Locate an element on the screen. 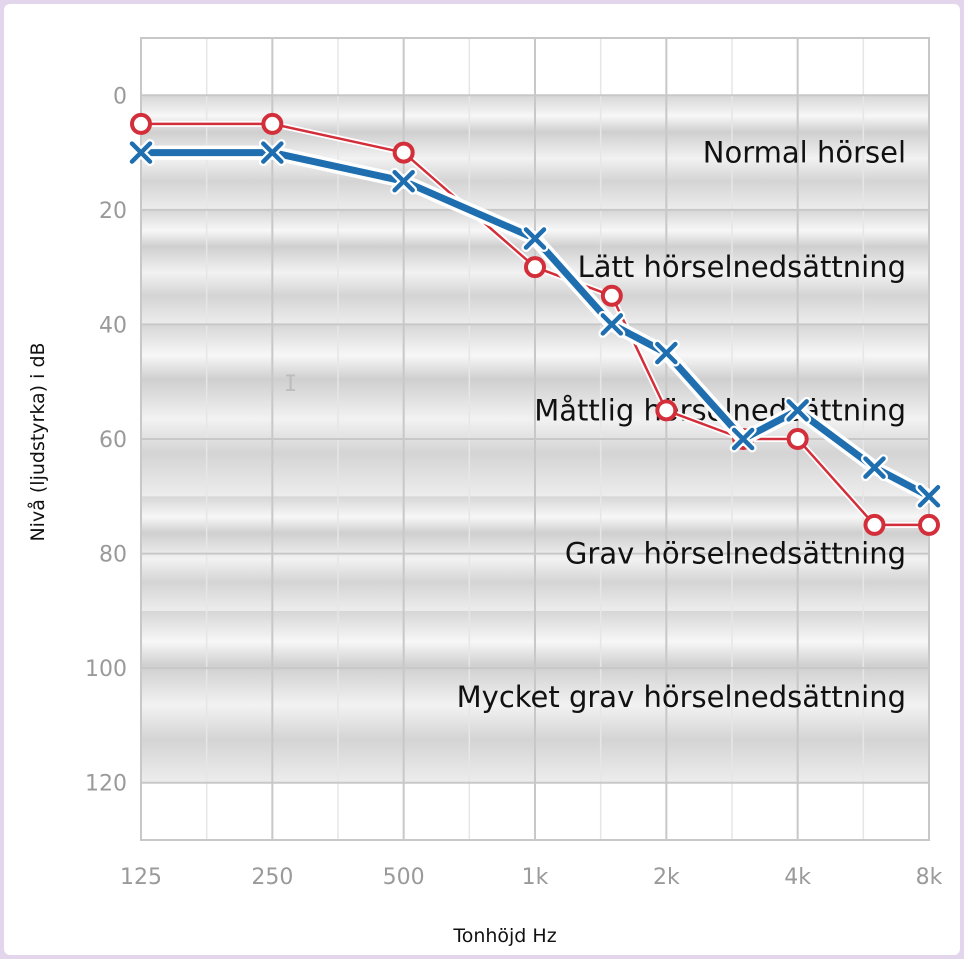 The image size is (964, 959). x-tick-label-2: 500 is located at coordinates (404, 877).